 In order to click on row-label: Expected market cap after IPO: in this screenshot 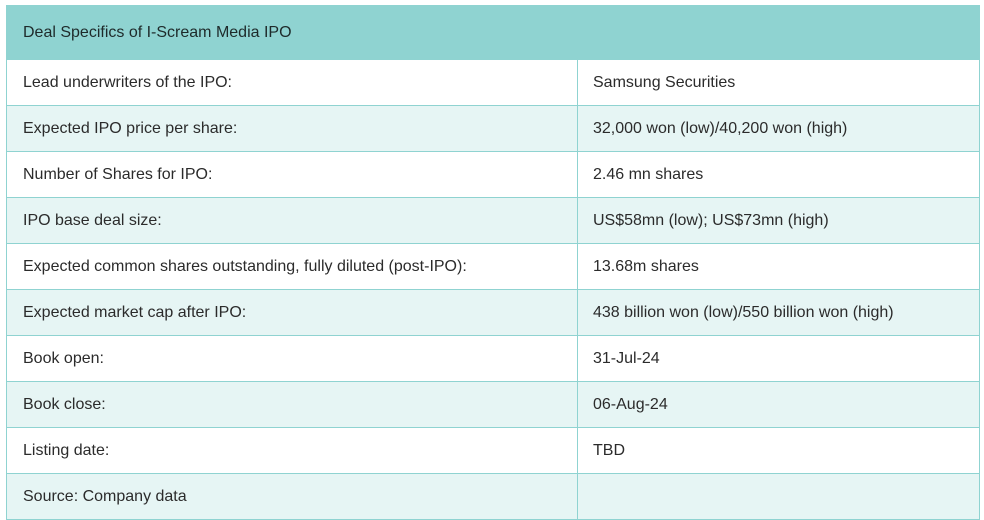, I will do `click(292, 312)`.